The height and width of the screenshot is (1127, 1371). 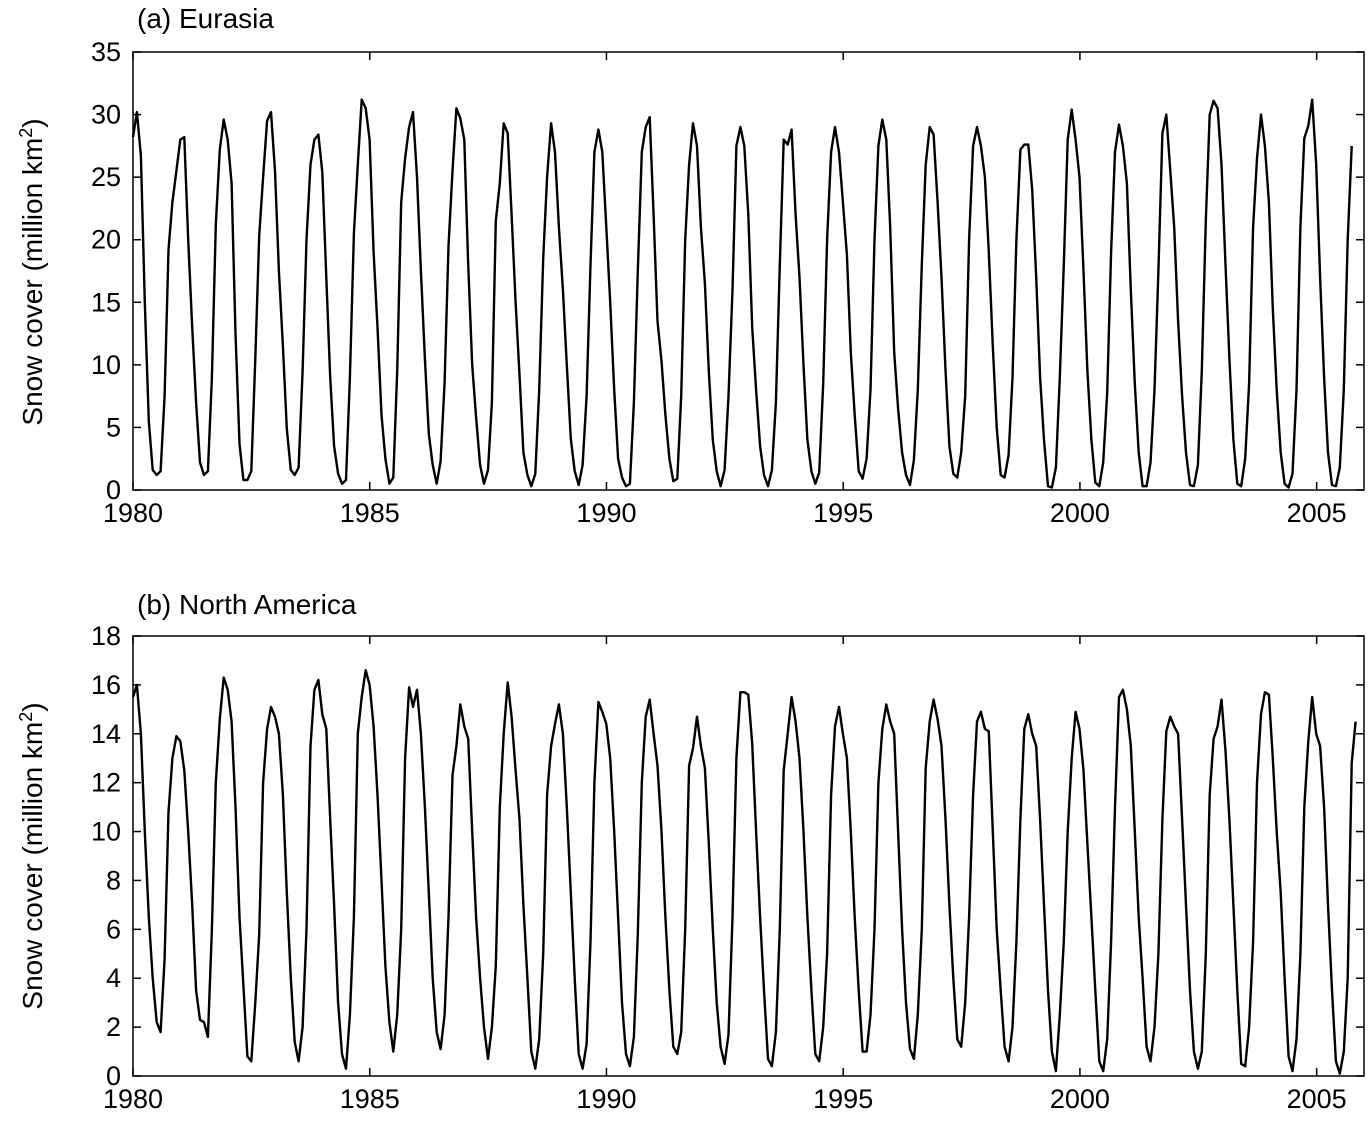 I want to click on panel-title-north-america: (b) North America, so click(x=247, y=604).